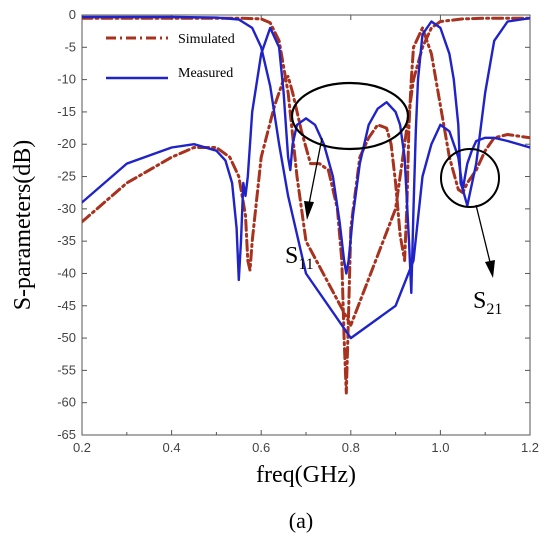 The width and height of the screenshot is (550, 545). Describe the element at coordinates (66, 79) in the screenshot. I see `y-tick-label: -10` at that location.